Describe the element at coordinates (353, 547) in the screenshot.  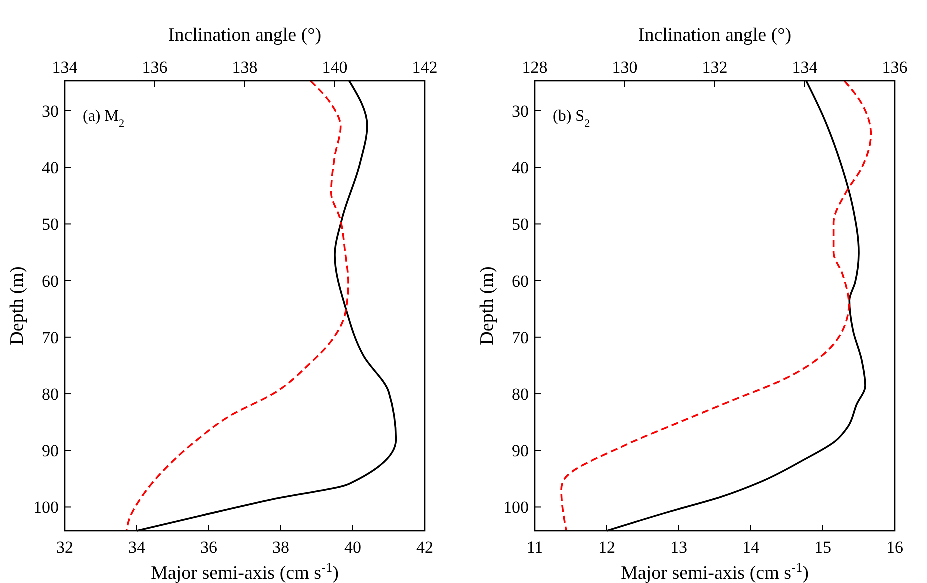
I see `x-tick-label: 40` at that location.